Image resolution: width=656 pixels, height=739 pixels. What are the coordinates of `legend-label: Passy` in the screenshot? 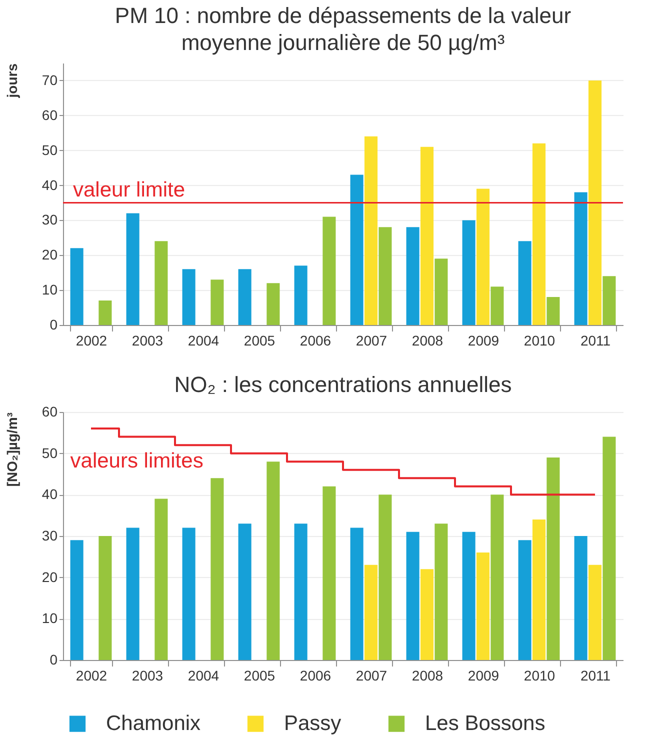 It's located at (313, 723).